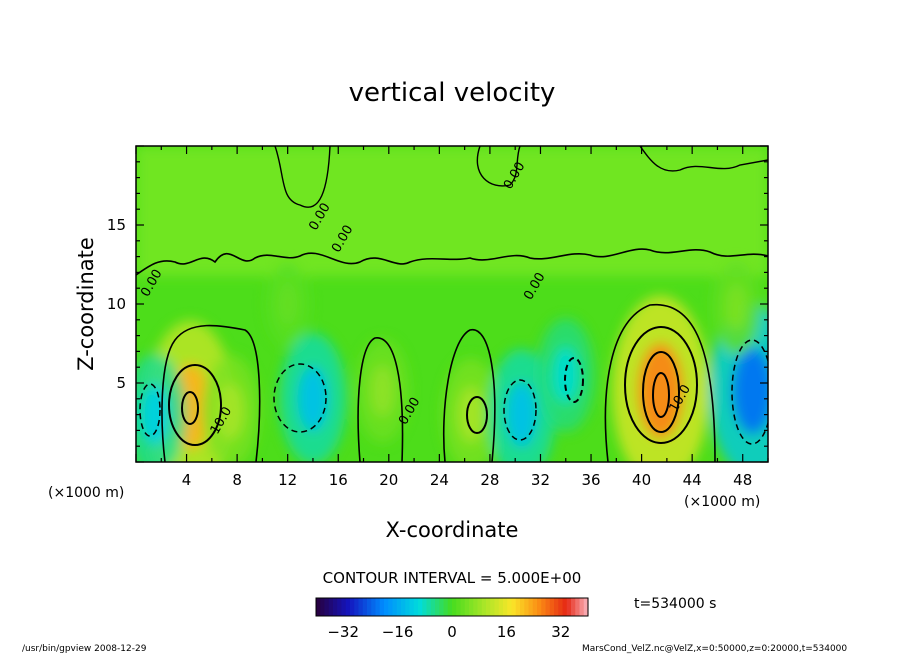 The image size is (904, 654). What do you see at coordinates (452, 632) in the screenshot?
I see `colorbar-tick-label: 0` at bounding box center [452, 632].